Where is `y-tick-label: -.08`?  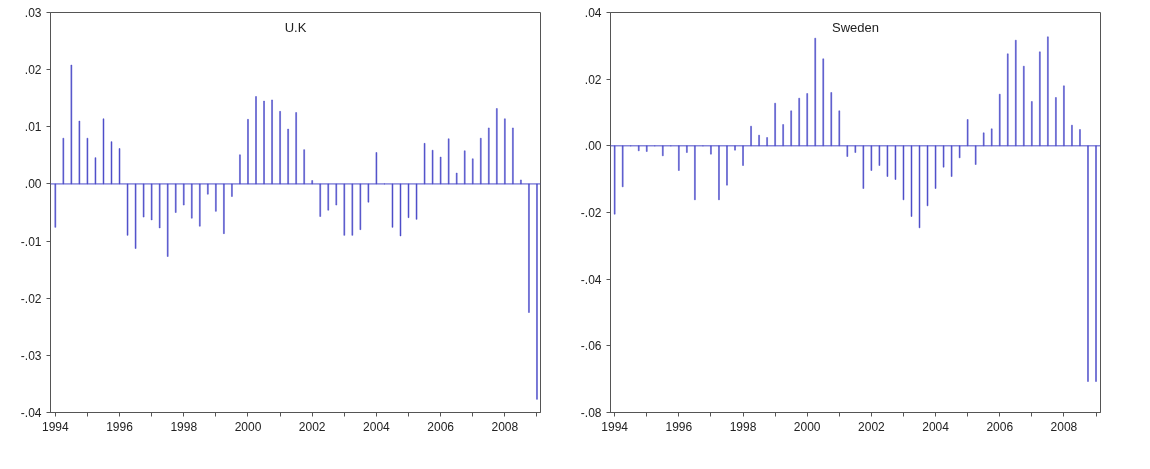
y-tick-label: -.08 is located at coordinates (591, 413).